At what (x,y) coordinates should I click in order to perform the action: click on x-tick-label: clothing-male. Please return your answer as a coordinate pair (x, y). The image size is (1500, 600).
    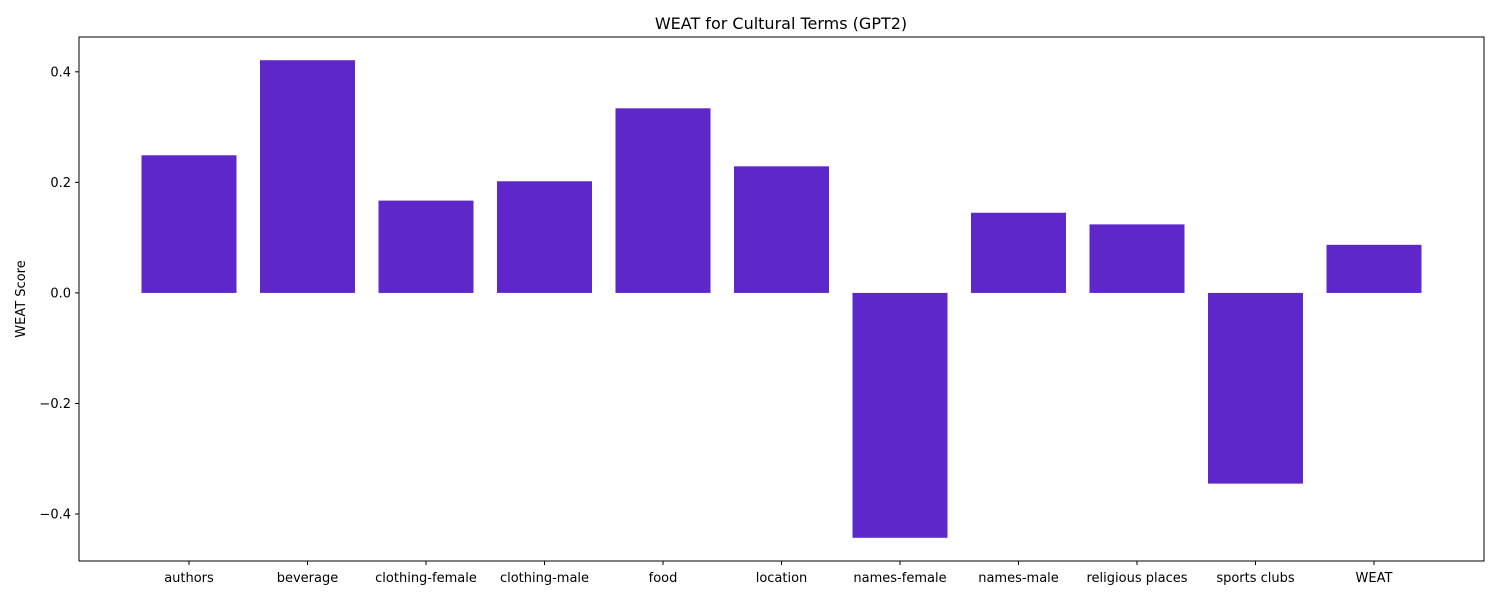
    Looking at the image, I should click on (544, 578).